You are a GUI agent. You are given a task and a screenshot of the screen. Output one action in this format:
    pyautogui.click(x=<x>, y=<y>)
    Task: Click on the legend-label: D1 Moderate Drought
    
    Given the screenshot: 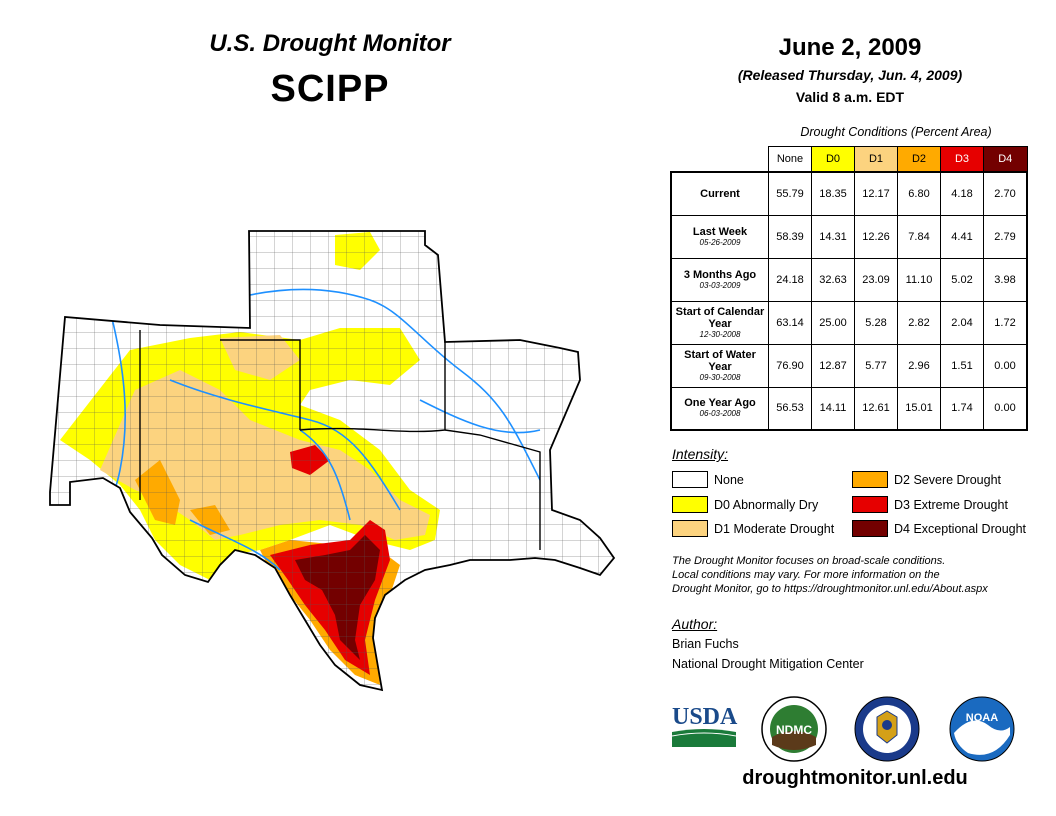 What is the action you would take?
    pyautogui.click(x=774, y=528)
    